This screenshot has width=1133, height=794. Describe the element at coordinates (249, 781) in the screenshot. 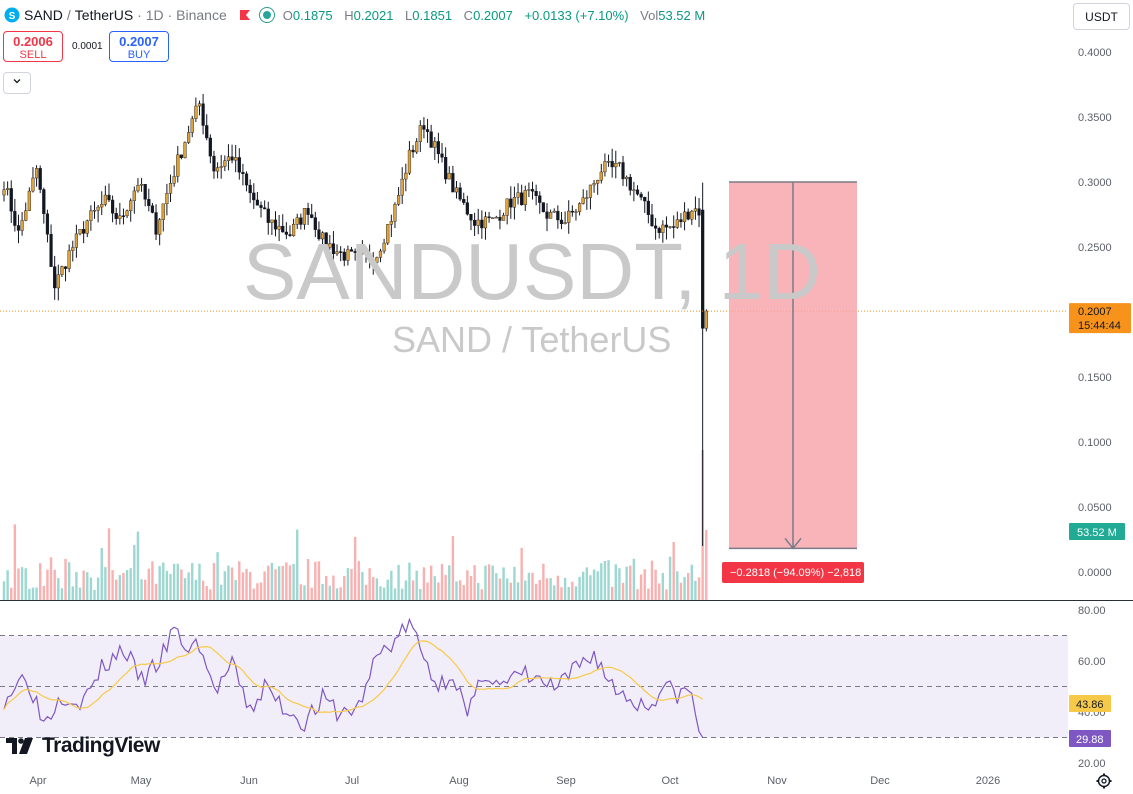

I see `time-axis-label: Jun` at that location.